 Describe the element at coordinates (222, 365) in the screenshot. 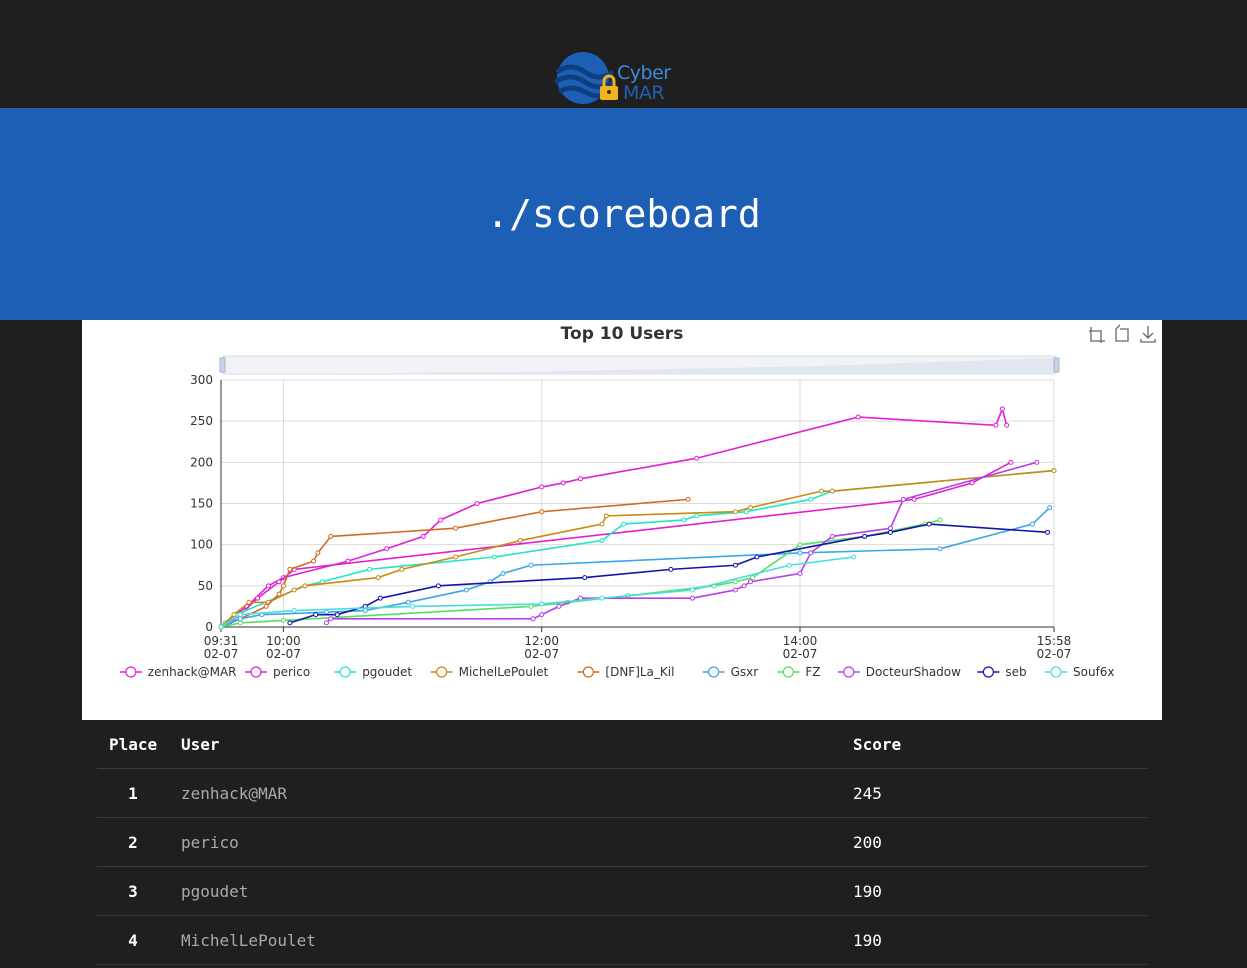

I see `zoom-slider-handle-left` at that location.